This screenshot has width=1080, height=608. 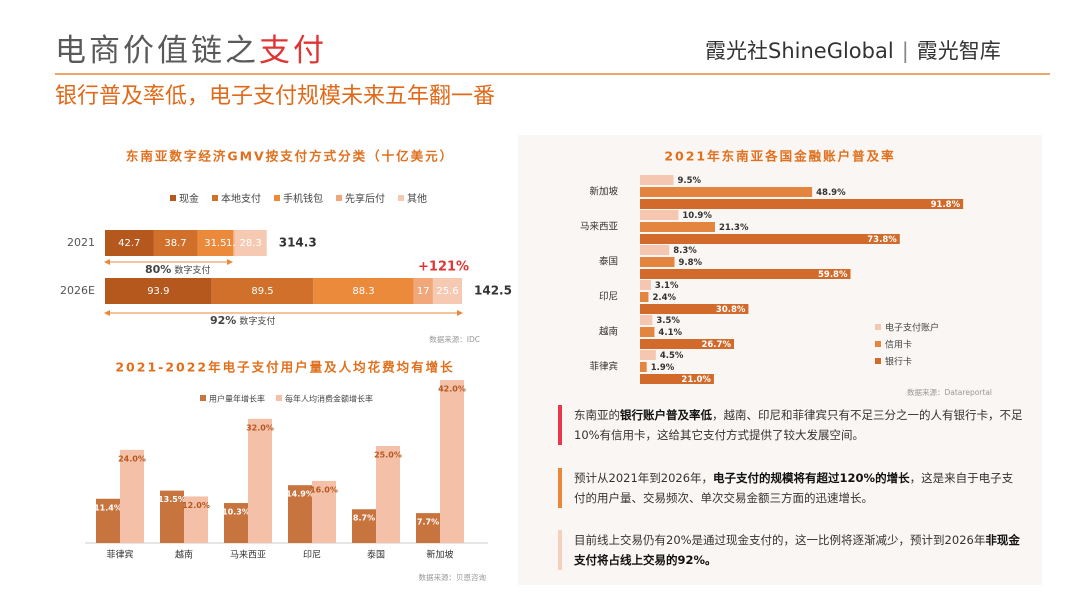 I want to click on value-label: 13.5%, so click(x=172, y=499).